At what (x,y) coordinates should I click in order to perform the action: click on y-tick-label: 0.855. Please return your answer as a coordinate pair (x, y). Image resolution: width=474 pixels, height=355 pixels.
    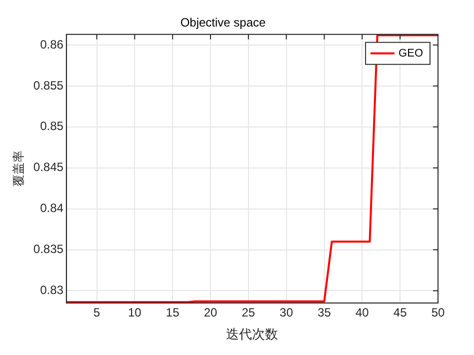
    Looking at the image, I should click on (48, 85).